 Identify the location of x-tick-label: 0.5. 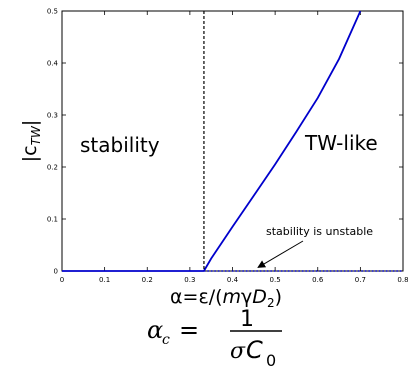
(275, 280).